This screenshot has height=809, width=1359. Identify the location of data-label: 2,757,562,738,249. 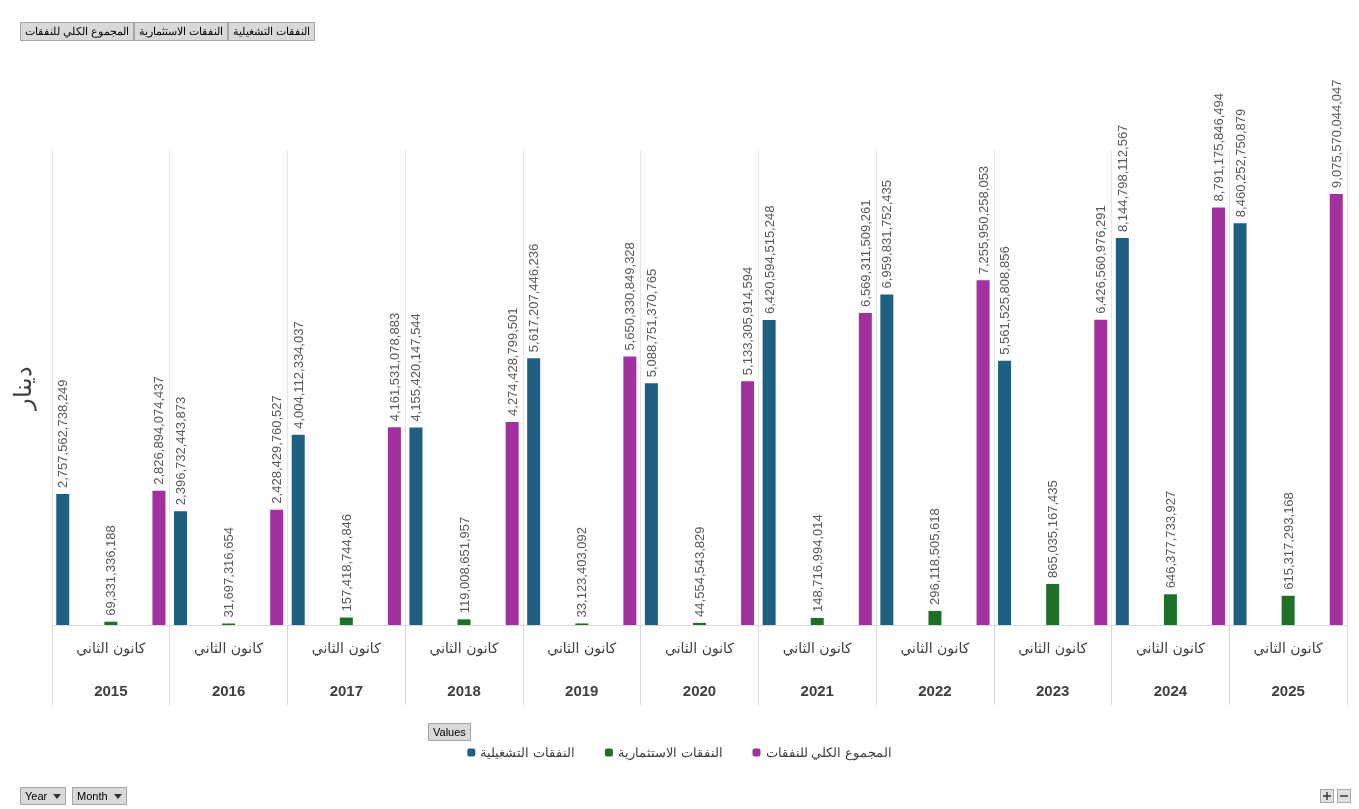
(63, 434).